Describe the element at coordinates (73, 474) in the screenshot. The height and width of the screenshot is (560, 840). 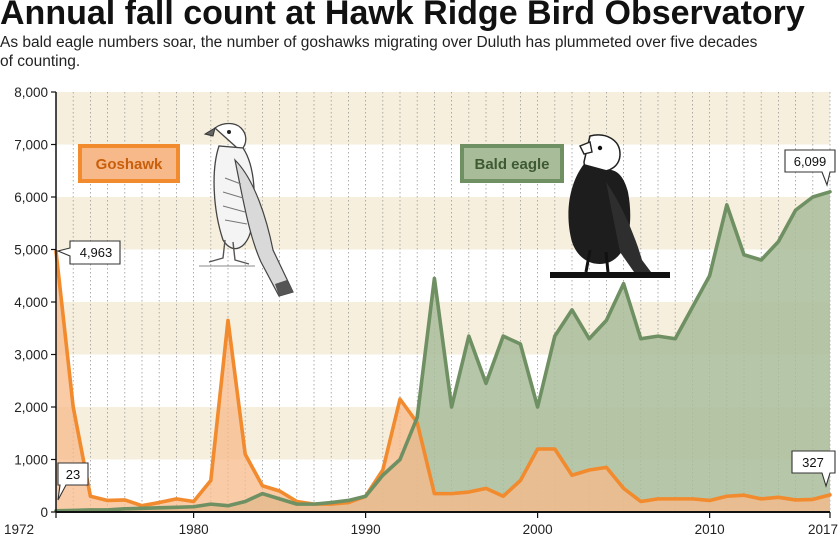
I see `callout-eagle-start-label: 23` at that location.